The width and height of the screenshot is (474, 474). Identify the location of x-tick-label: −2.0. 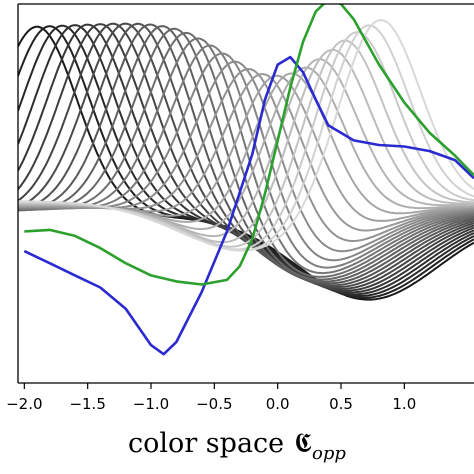
(24, 404).